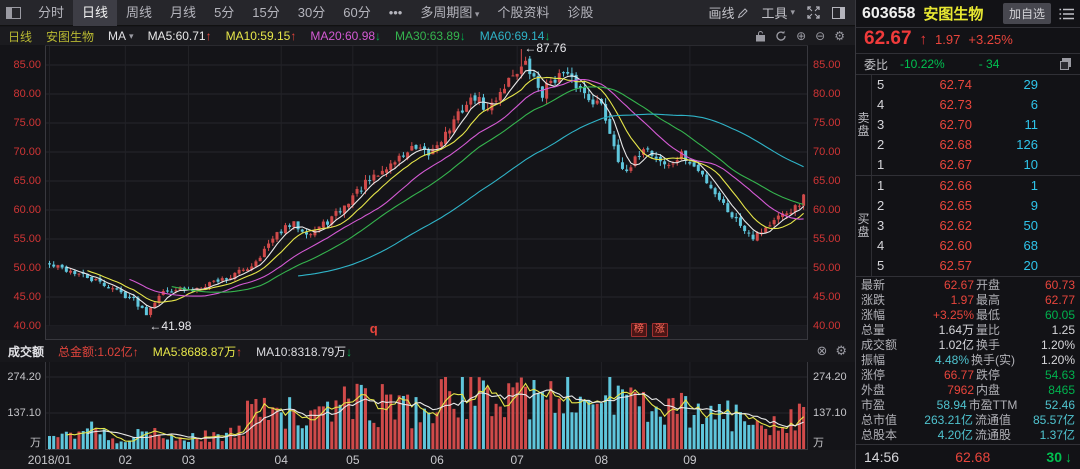 This screenshot has width=1080, height=469. Describe the element at coordinates (778, 12) in the screenshot. I see `tools-button: 工具 ▾` at that location.